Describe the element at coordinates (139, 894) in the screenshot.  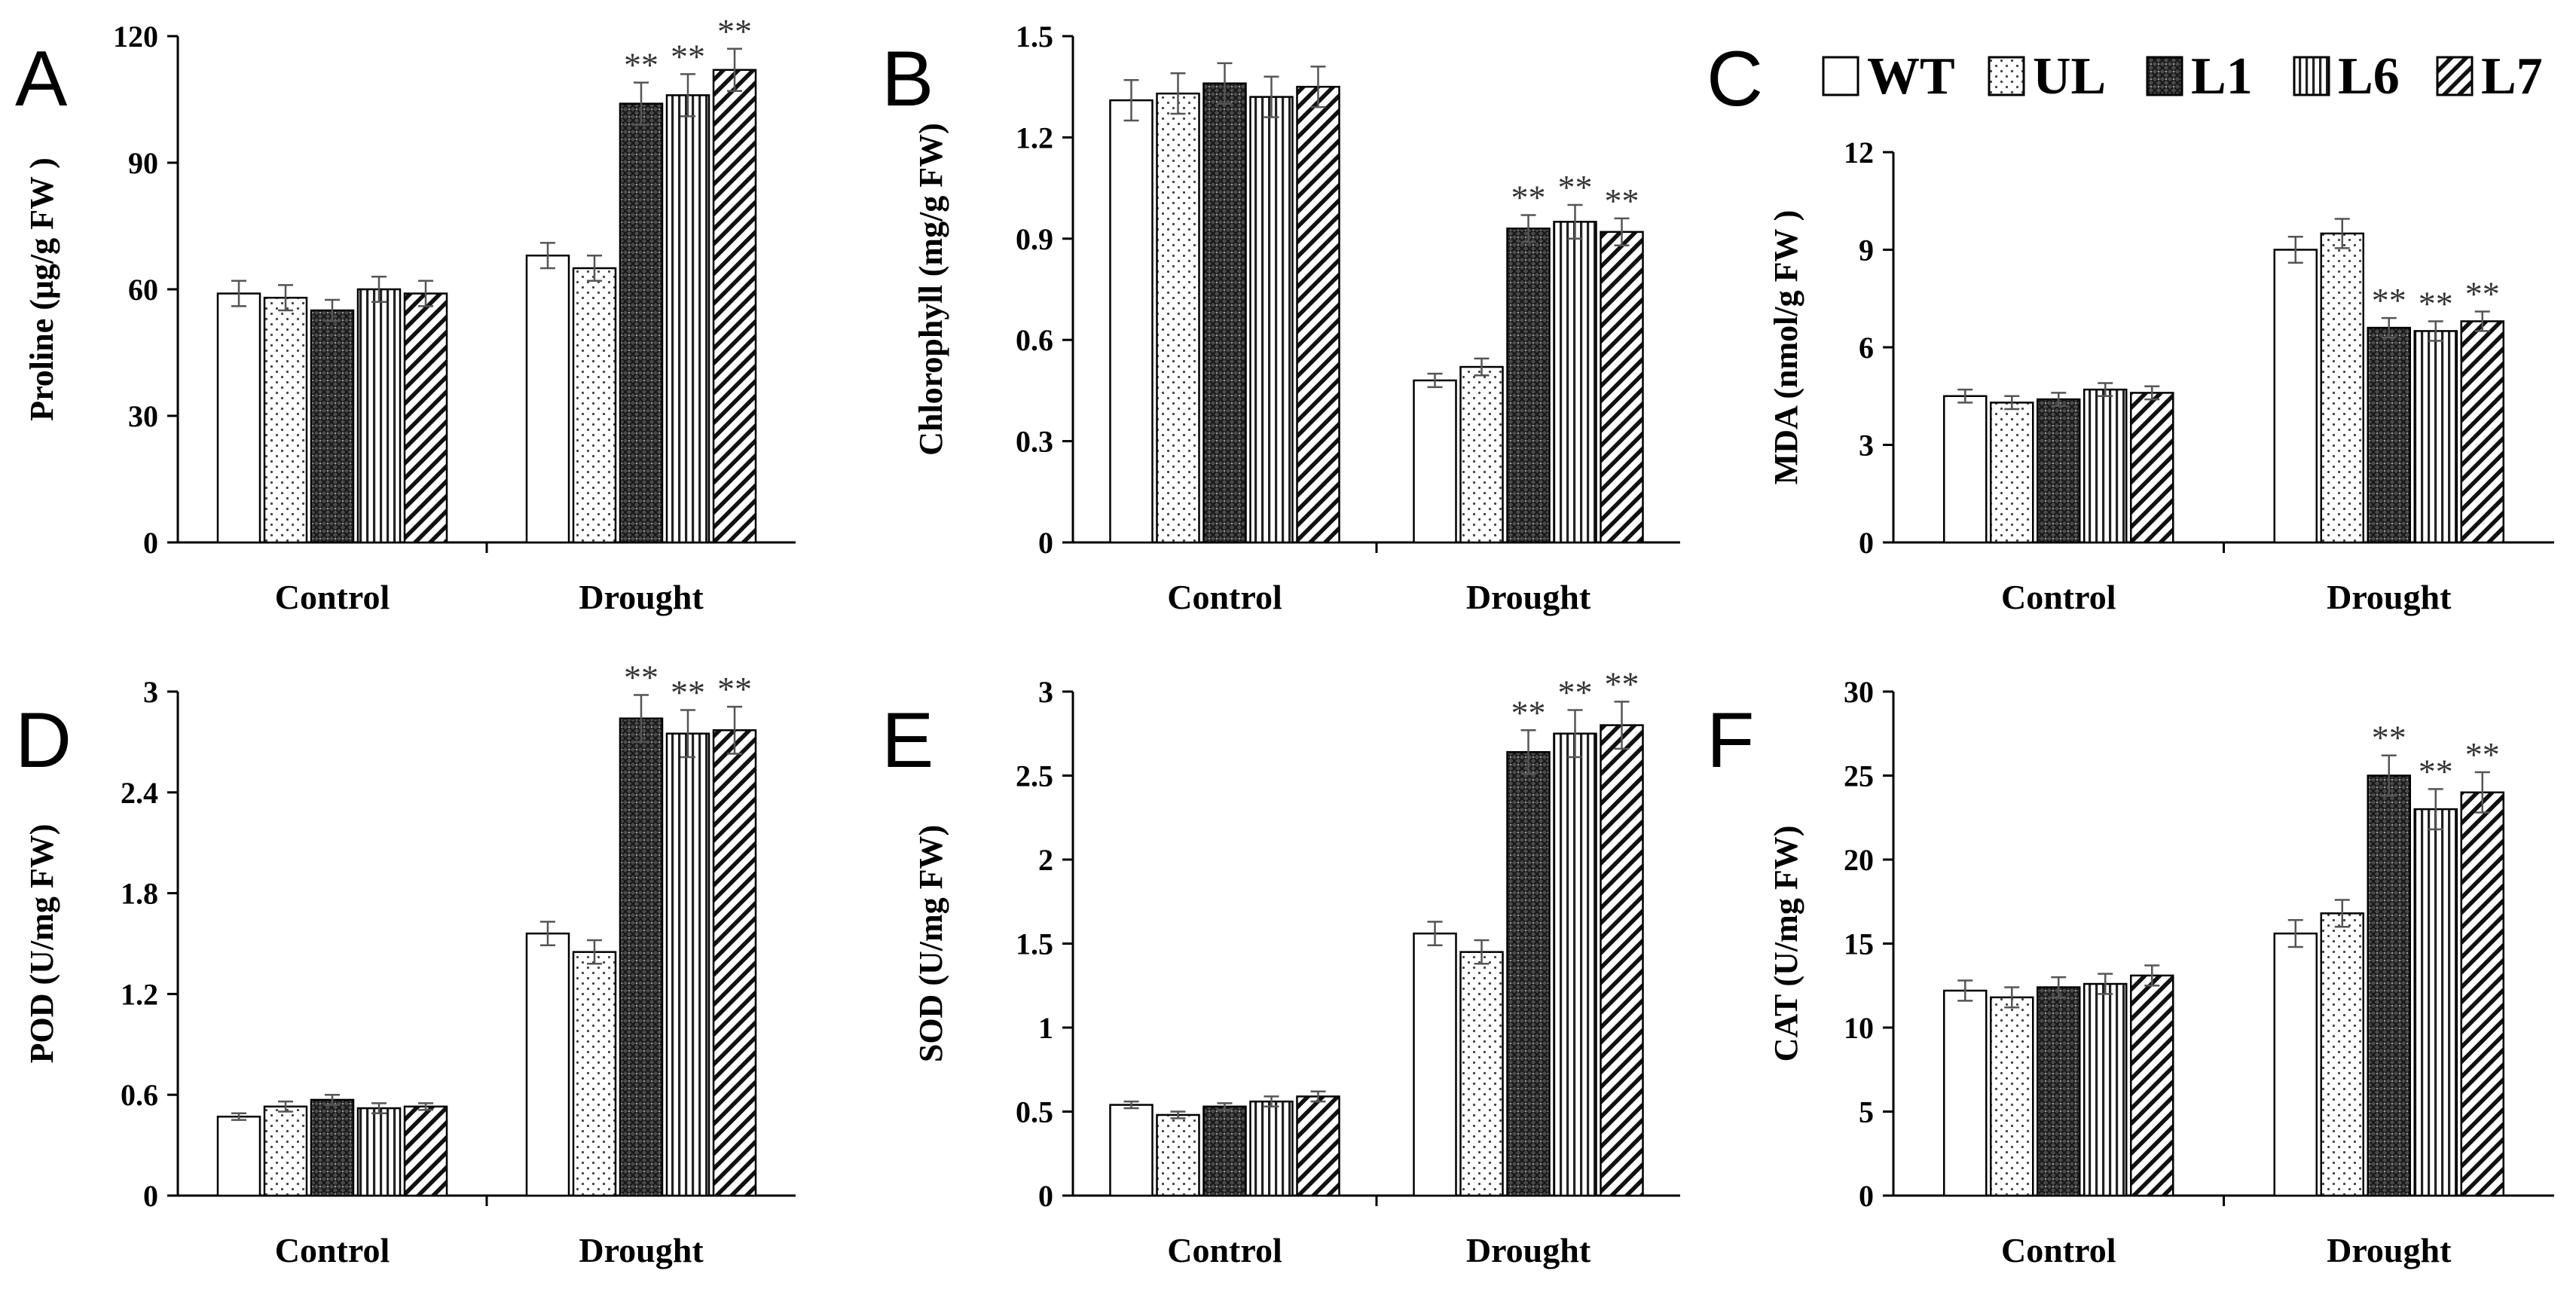
I see `panel-d-ytick-label-1-8: 1.8` at that location.